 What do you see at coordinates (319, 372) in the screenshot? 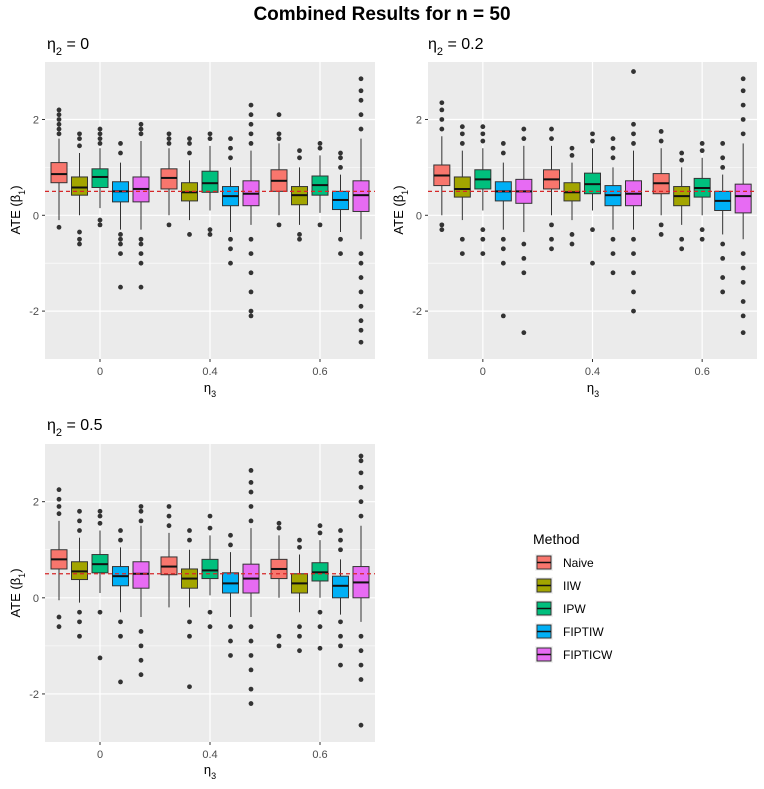
I see `x-tick-label: 0.6` at bounding box center [319, 372].